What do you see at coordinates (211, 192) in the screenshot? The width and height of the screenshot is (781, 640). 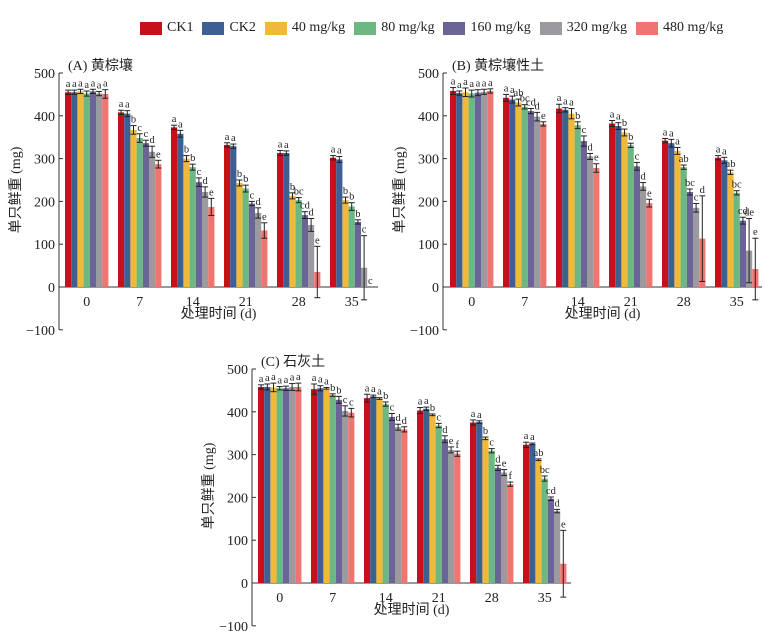 I see `significance-label: e` at bounding box center [211, 192].